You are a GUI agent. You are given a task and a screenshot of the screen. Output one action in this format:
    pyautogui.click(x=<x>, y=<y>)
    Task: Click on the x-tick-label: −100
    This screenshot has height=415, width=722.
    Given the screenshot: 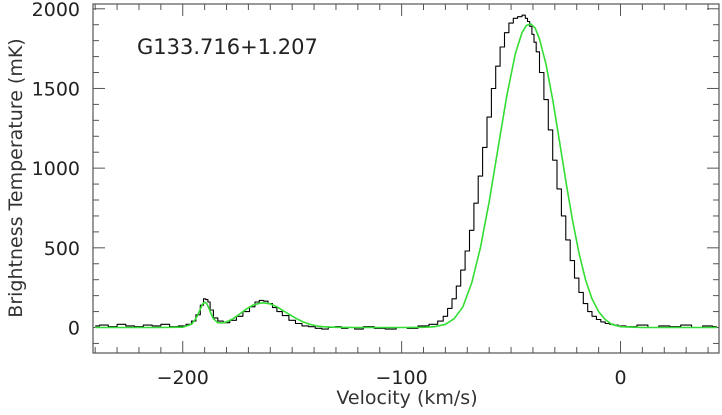 What is the action you would take?
    pyautogui.click(x=402, y=378)
    